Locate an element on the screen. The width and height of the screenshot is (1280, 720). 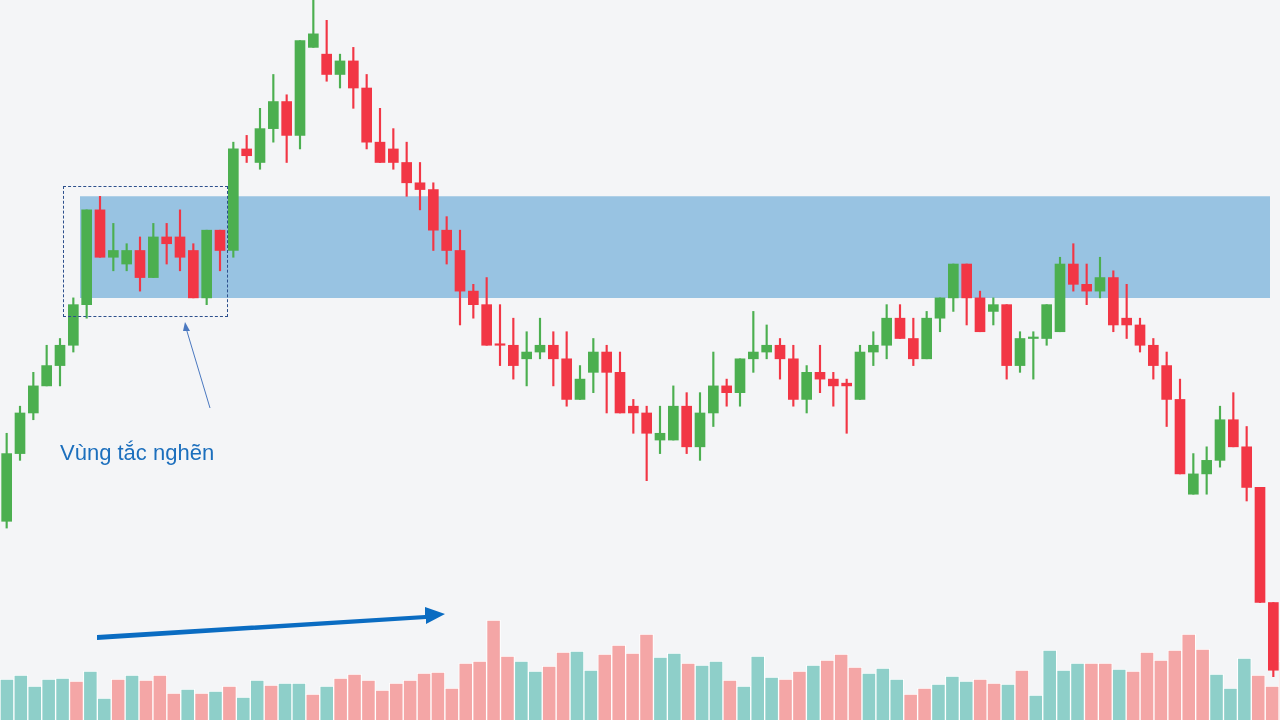
annotation: Vùng tắc nghẽn is located at coordinates (137, 453).